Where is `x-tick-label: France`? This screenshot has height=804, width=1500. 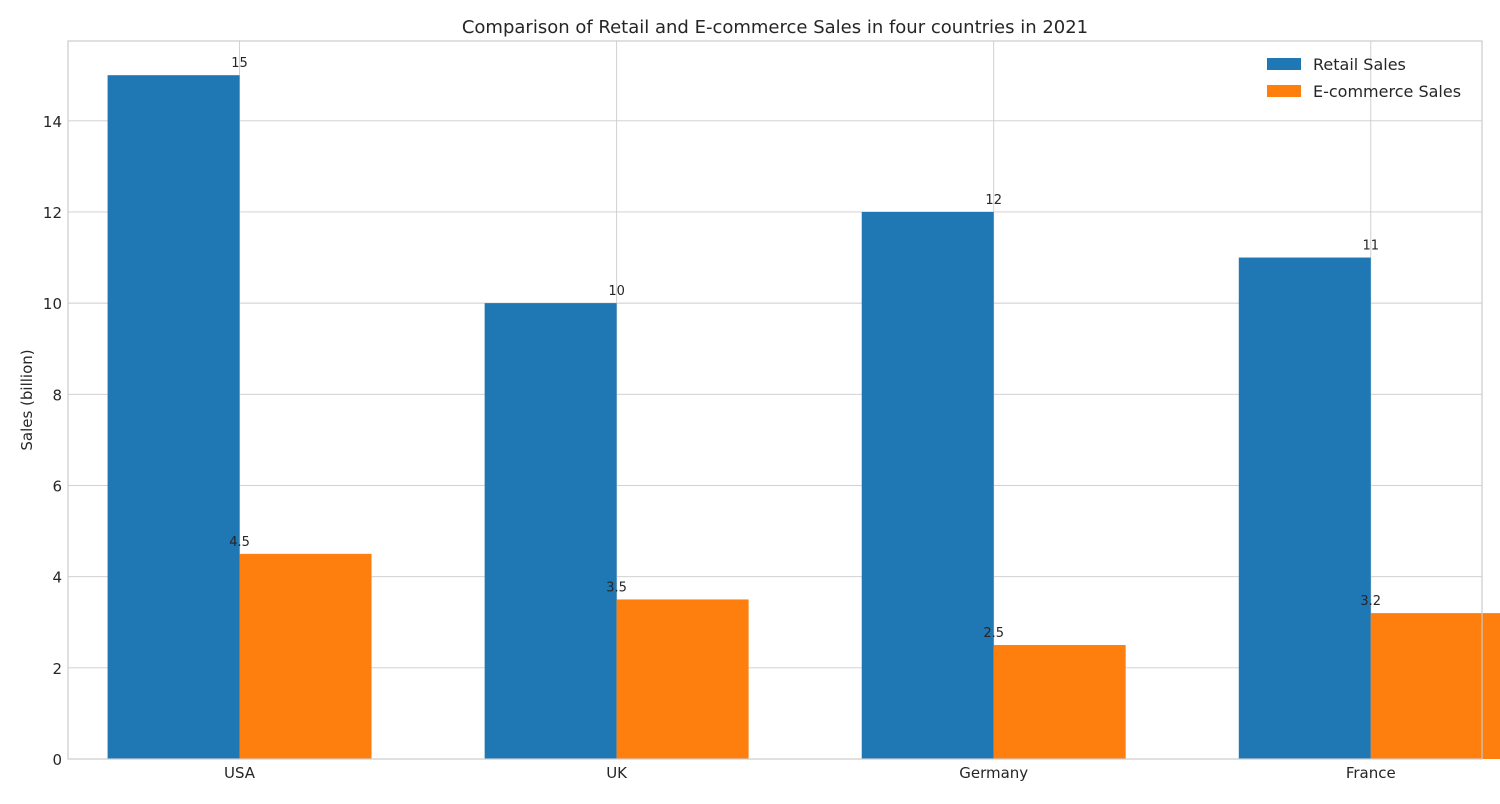
x-tick-label: France is located at coordinates (1371, 773).